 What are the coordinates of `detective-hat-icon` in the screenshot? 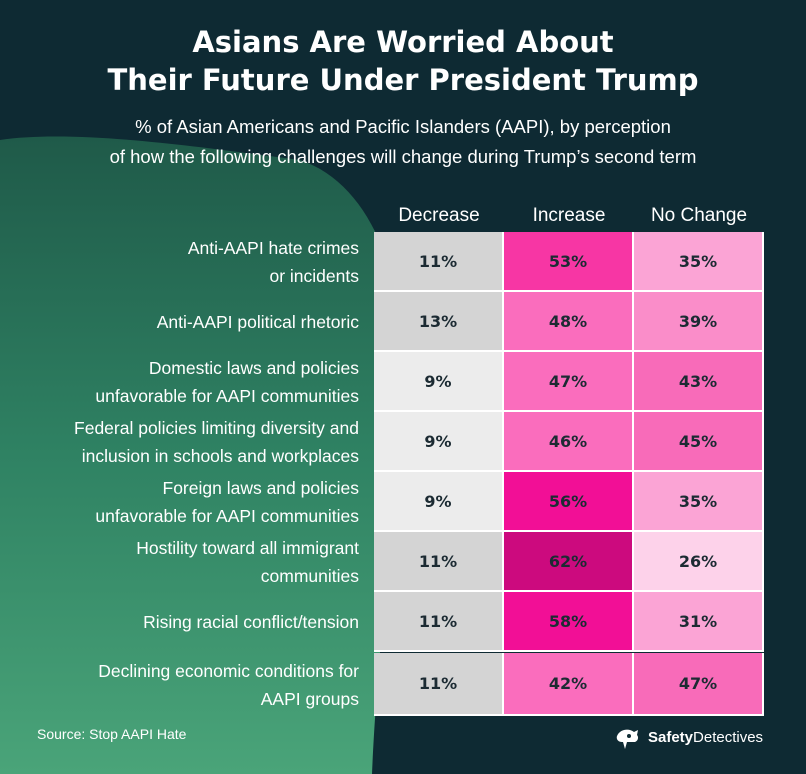 It's located at (627, 739).